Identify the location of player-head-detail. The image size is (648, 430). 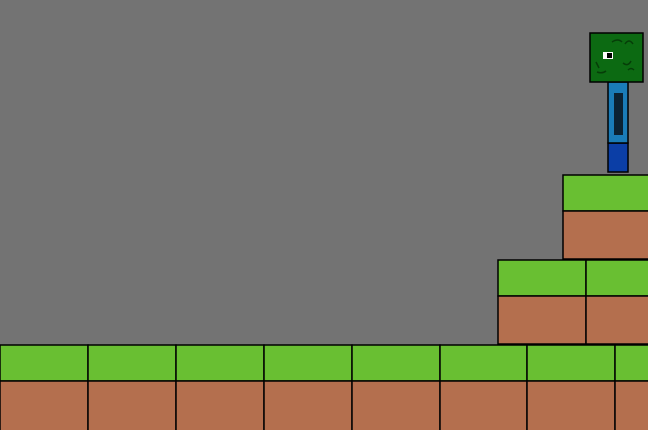
(615, 56).